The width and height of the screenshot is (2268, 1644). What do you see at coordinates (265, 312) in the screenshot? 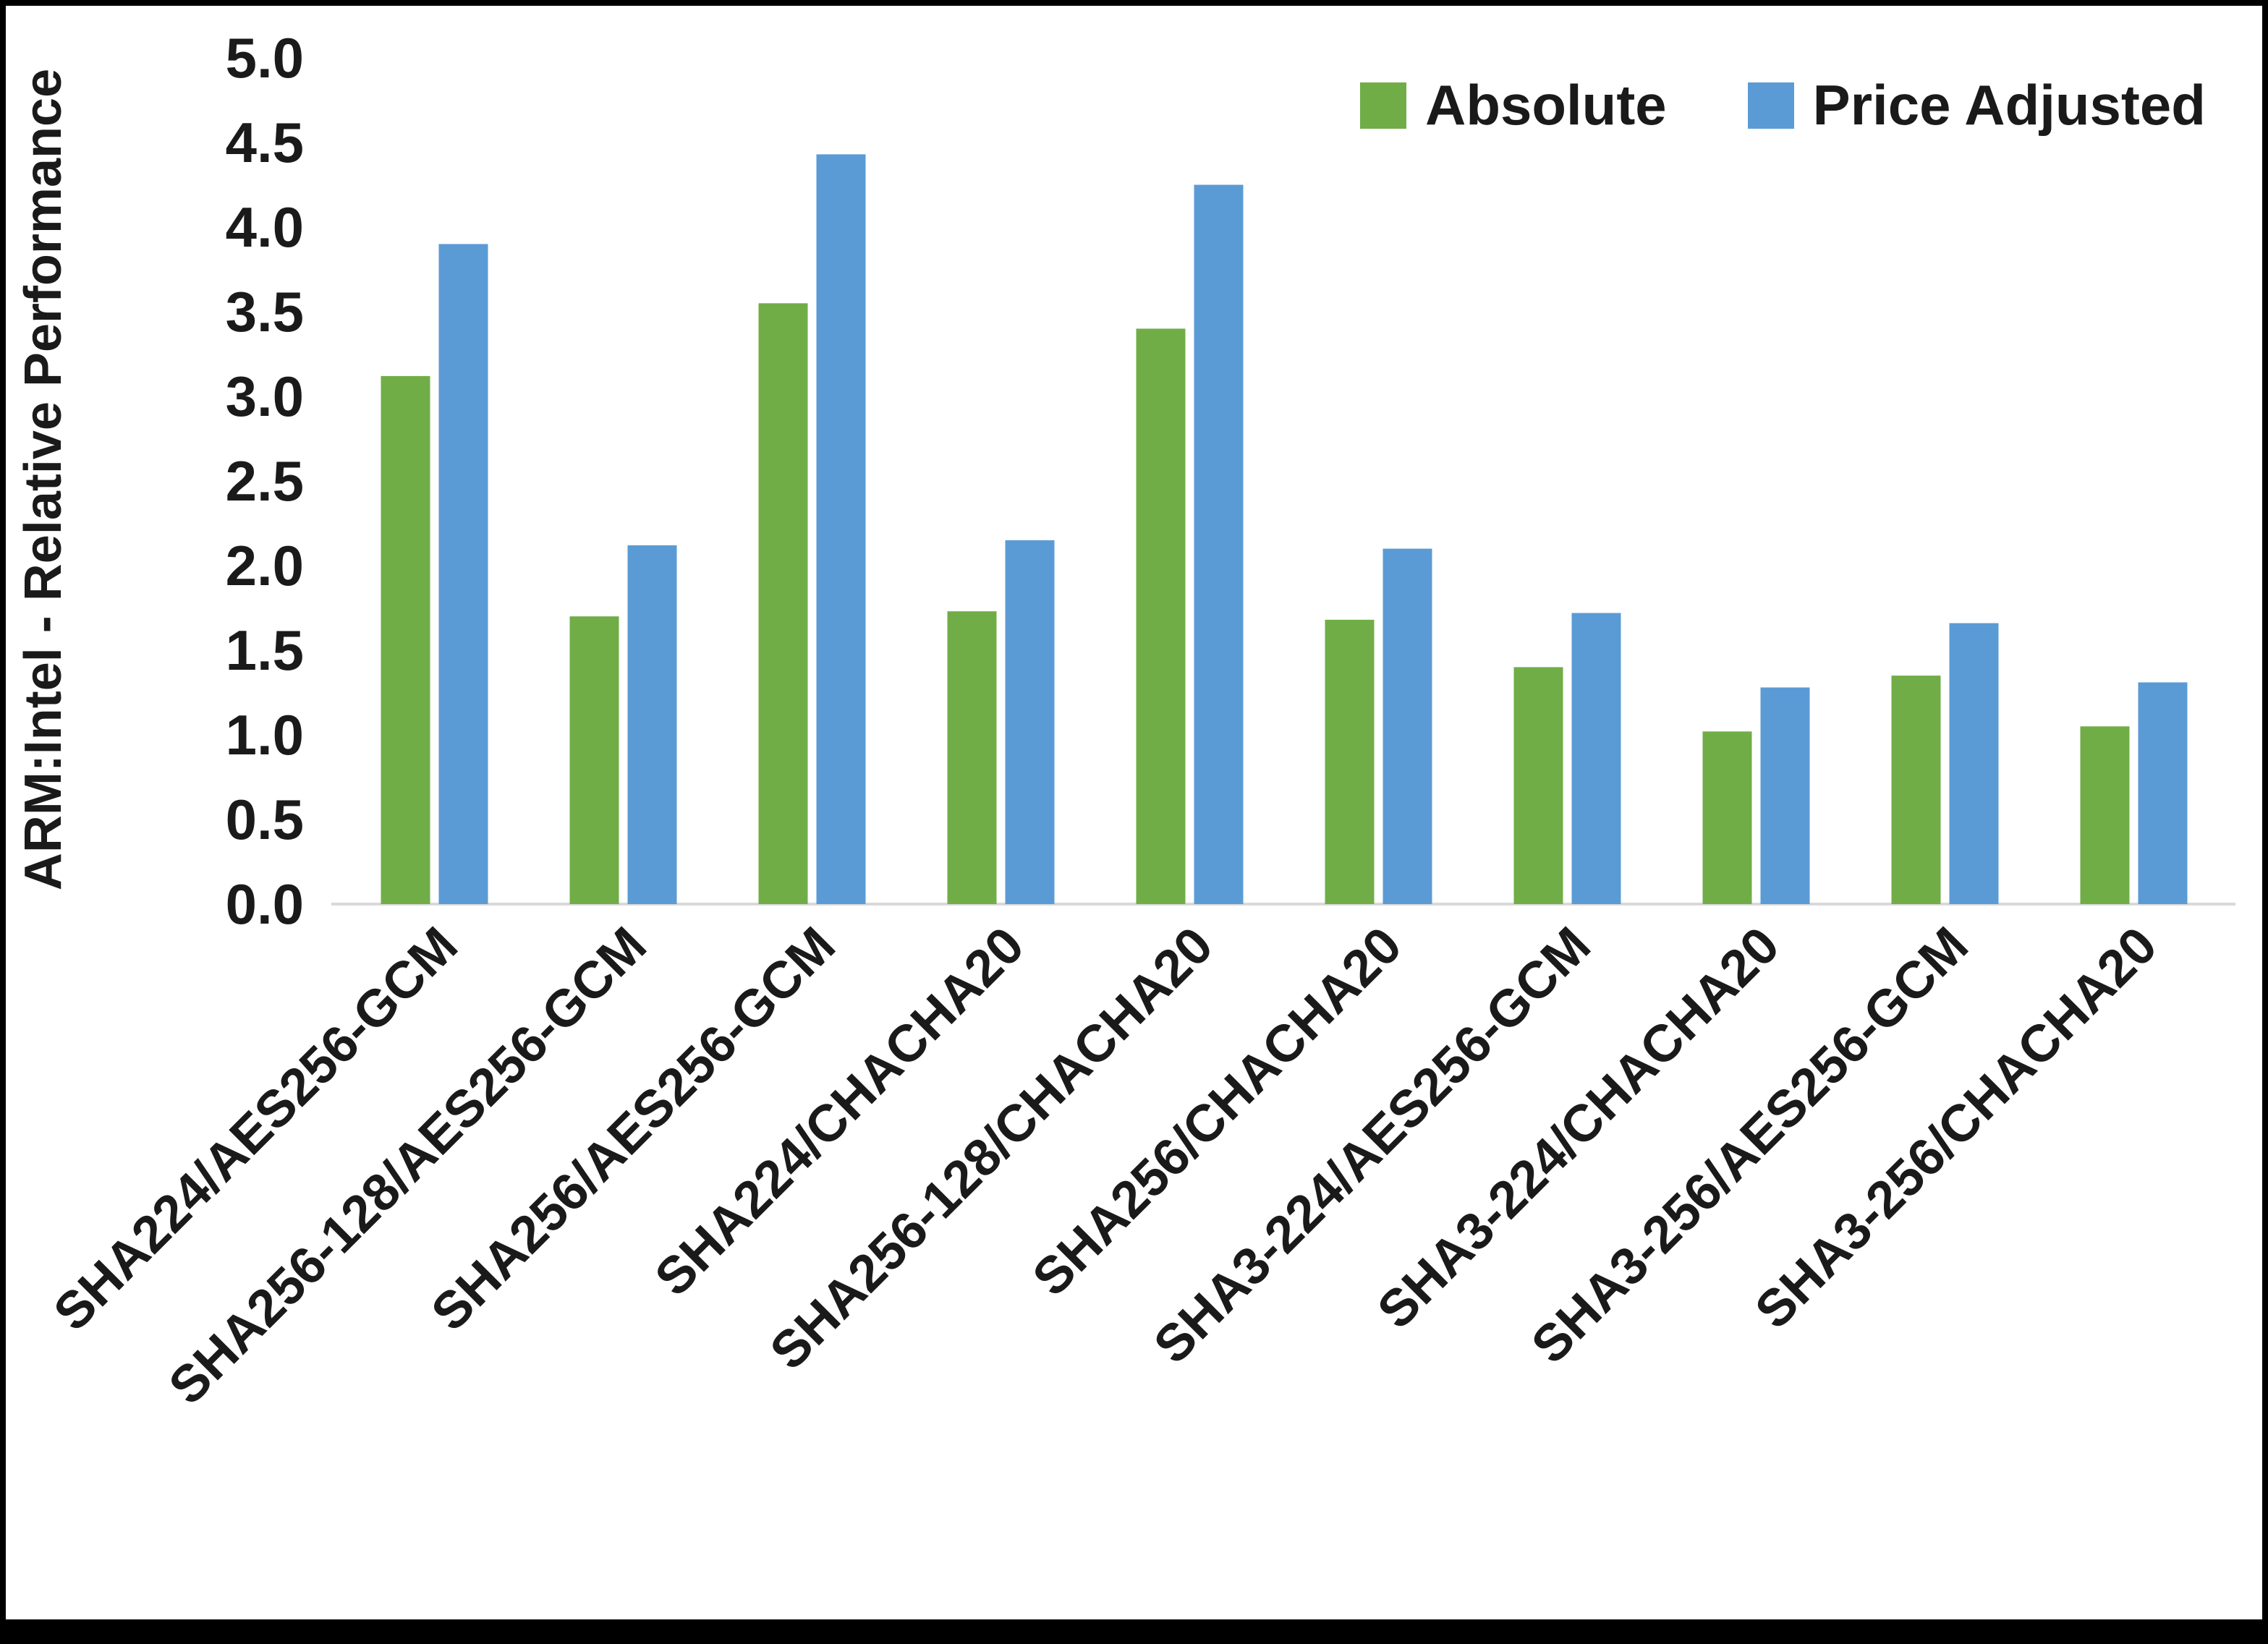
I see `y-tick-label: 3.5` at bounding box center [265, 312].